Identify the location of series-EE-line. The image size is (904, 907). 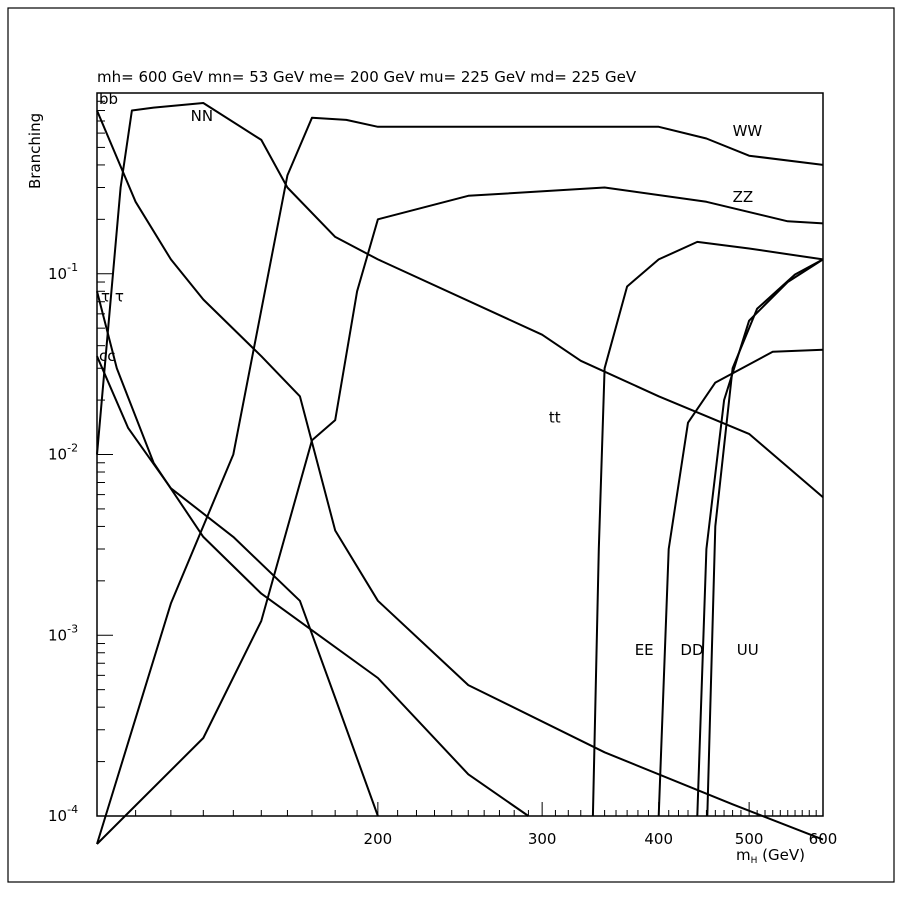
(740, 582).